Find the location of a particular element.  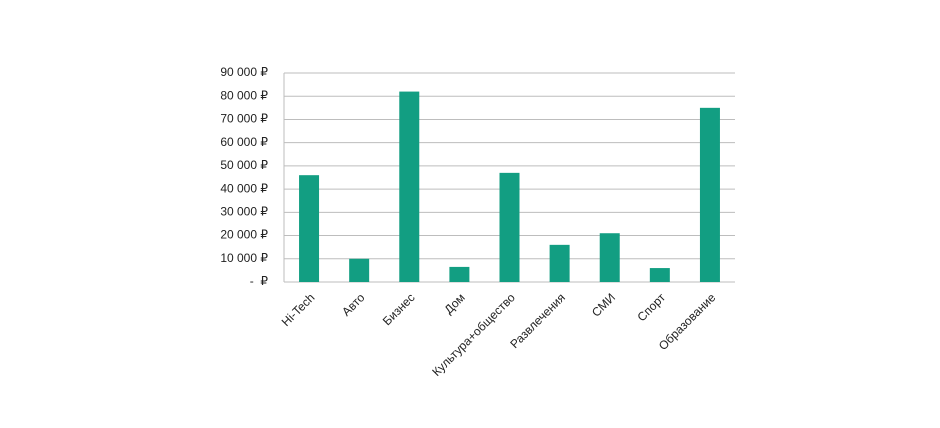

x-tick-label: Спорт is located at coordinates (651, 307).